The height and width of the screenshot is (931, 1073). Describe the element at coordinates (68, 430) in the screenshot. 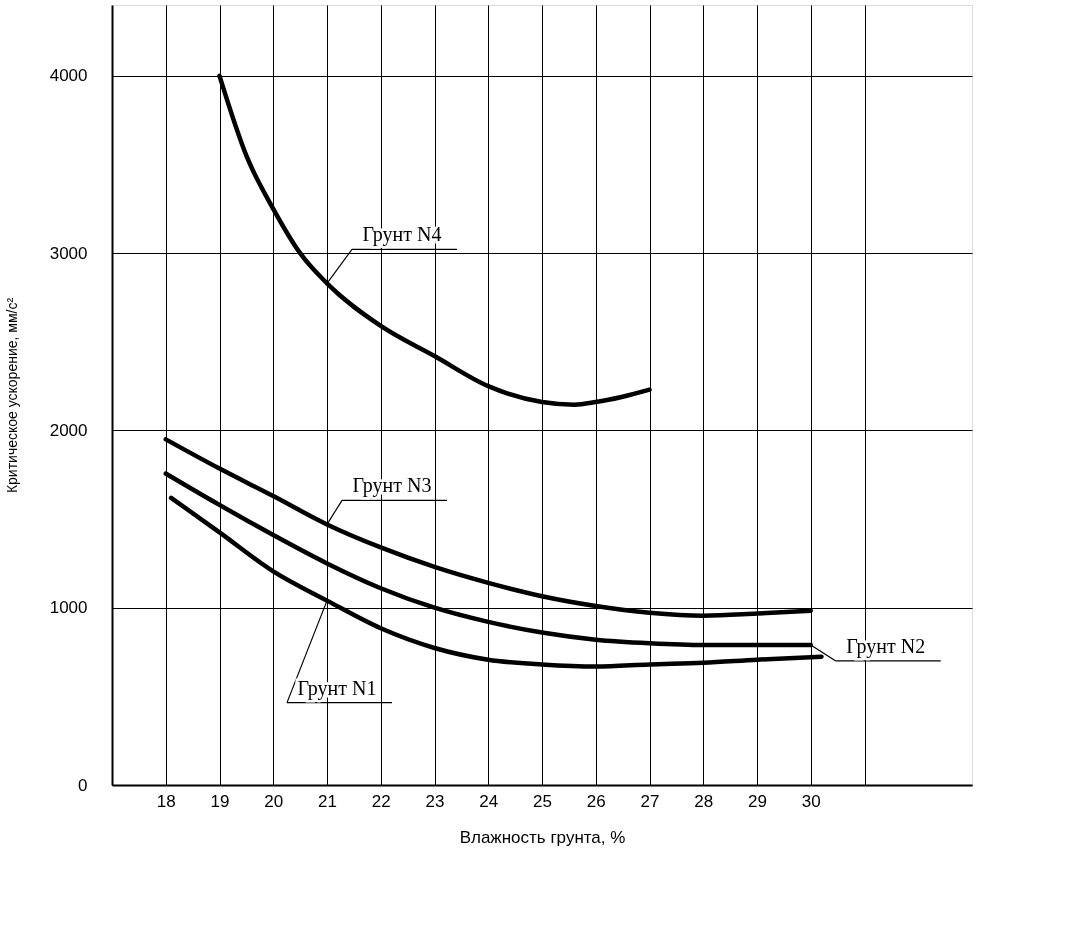

I see `y-tick-label: 2000` at that location.